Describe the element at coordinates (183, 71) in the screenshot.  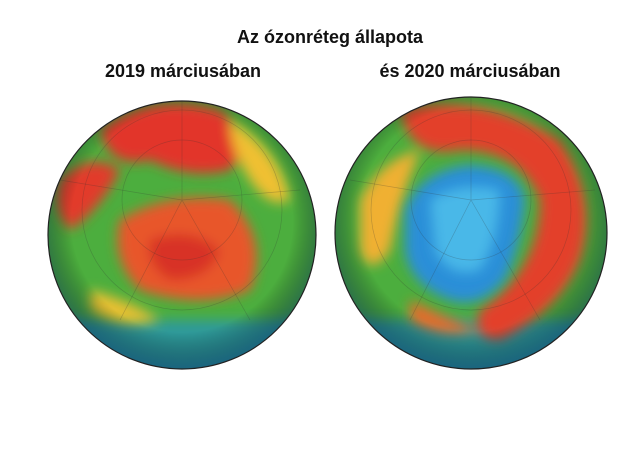
I see `panel-label: 2019 márciusában` at that location.